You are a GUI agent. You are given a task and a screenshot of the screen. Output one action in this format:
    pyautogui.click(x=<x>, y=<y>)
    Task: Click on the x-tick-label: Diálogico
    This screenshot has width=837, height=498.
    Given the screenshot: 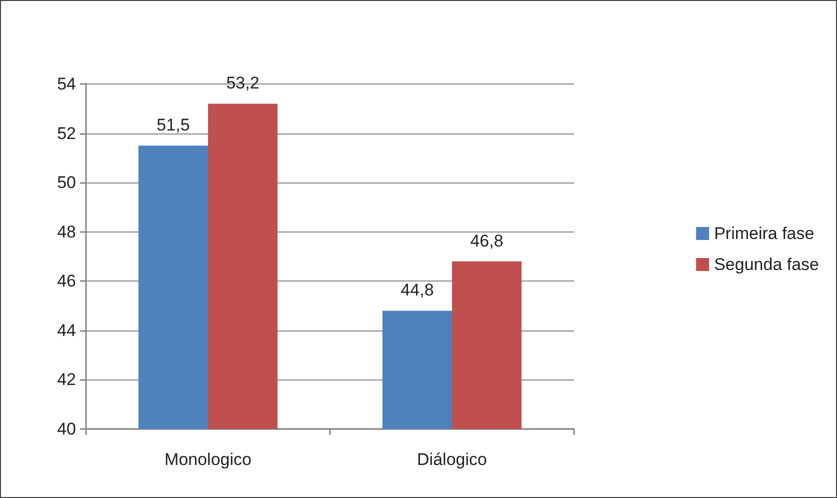 What is the action you would take?
    pyautogui.click(x=452, y=459)
    